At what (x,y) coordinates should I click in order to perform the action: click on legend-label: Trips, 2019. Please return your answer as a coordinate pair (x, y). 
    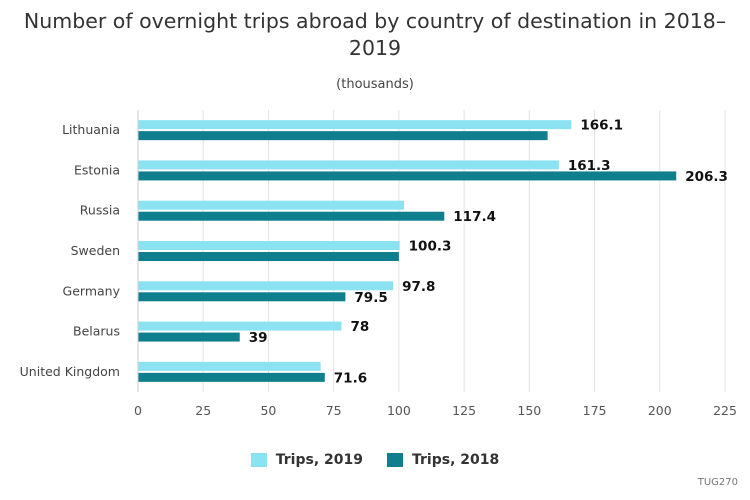
    Looking at the image, I should click on (319, 460).